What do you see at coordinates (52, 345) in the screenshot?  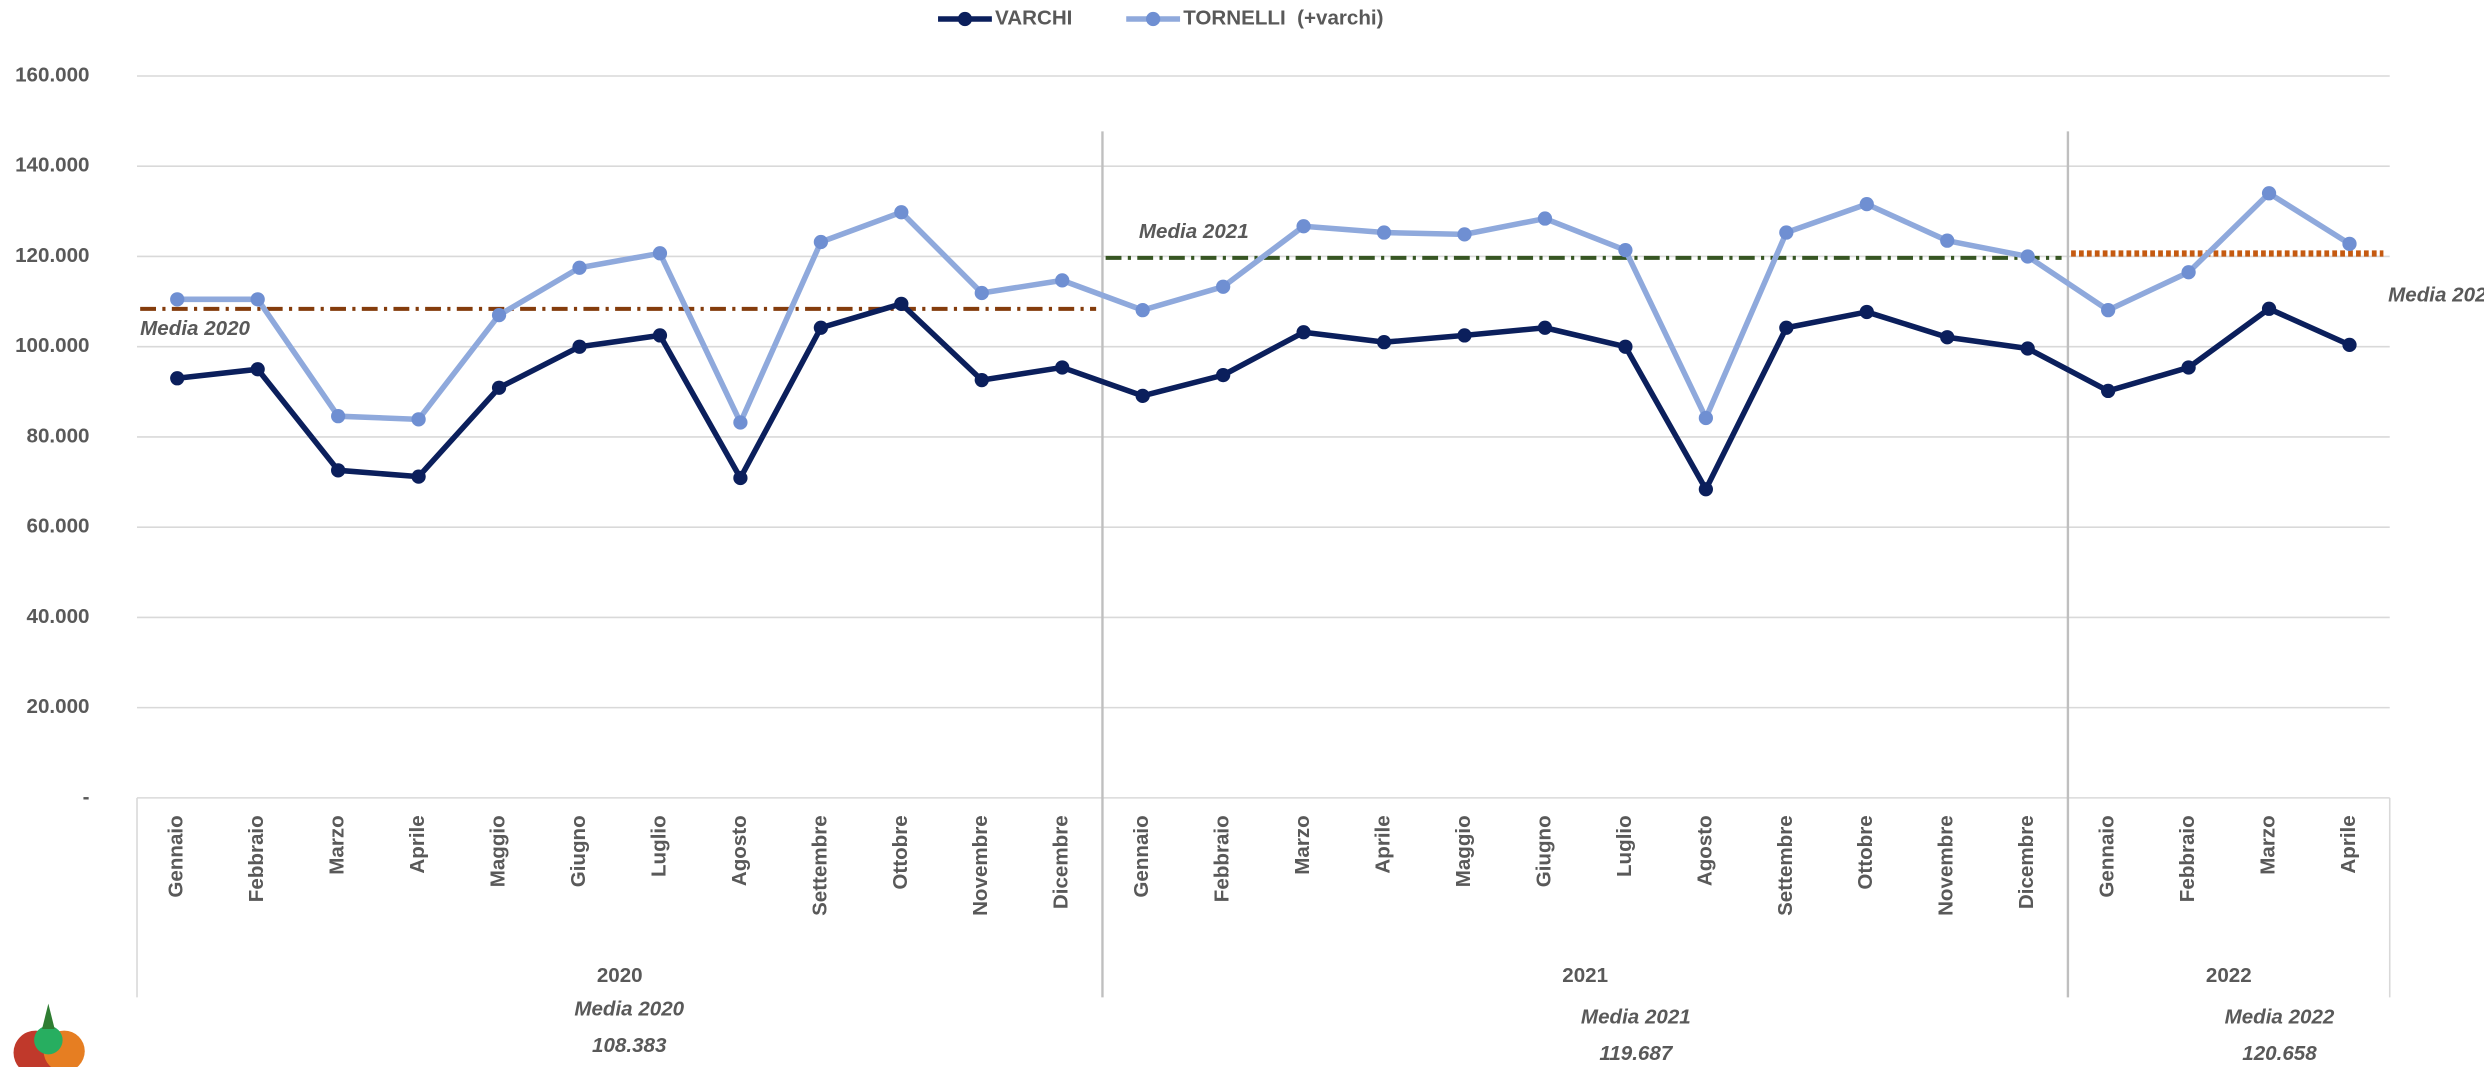 I see `y-tick-label: 100.000` at bounding box center [52, 345].